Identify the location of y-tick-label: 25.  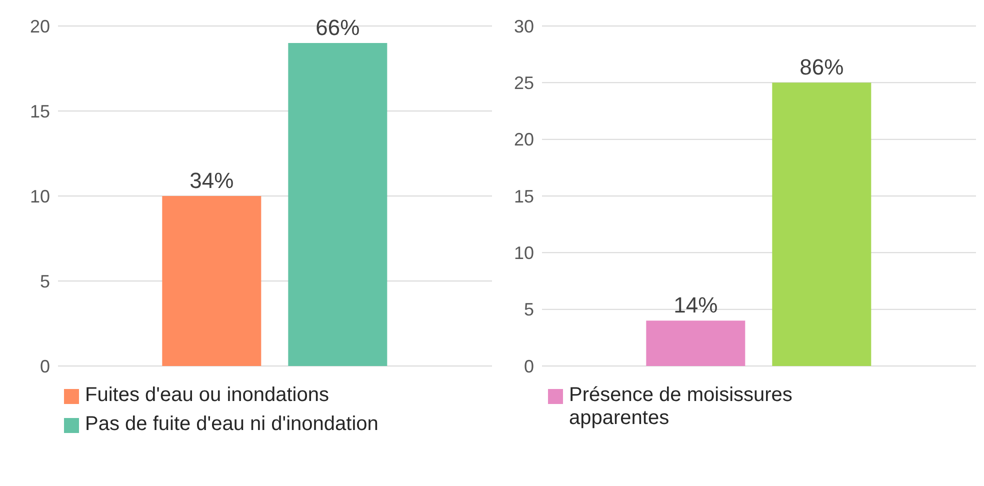
(524, 83).